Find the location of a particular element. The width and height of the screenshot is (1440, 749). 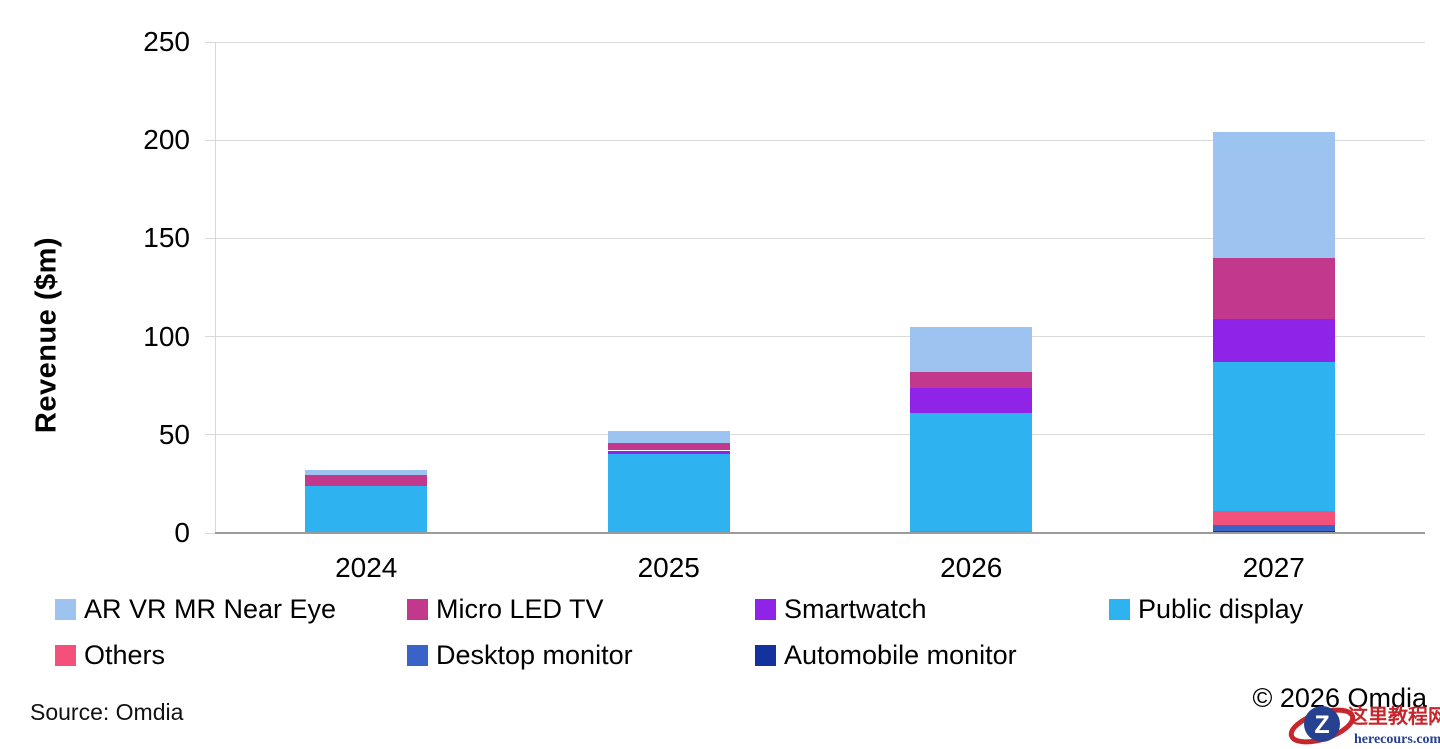

legend-swatch-smartwatch is located at coordinates (765, 609).